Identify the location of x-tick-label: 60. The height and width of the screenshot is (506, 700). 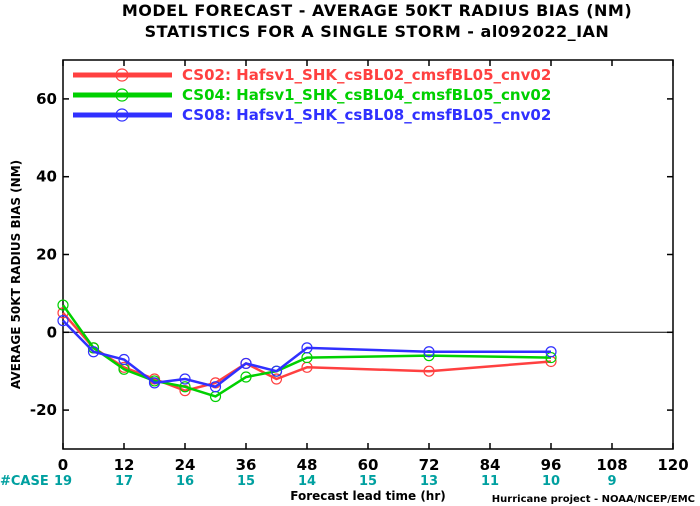
(368, 465).